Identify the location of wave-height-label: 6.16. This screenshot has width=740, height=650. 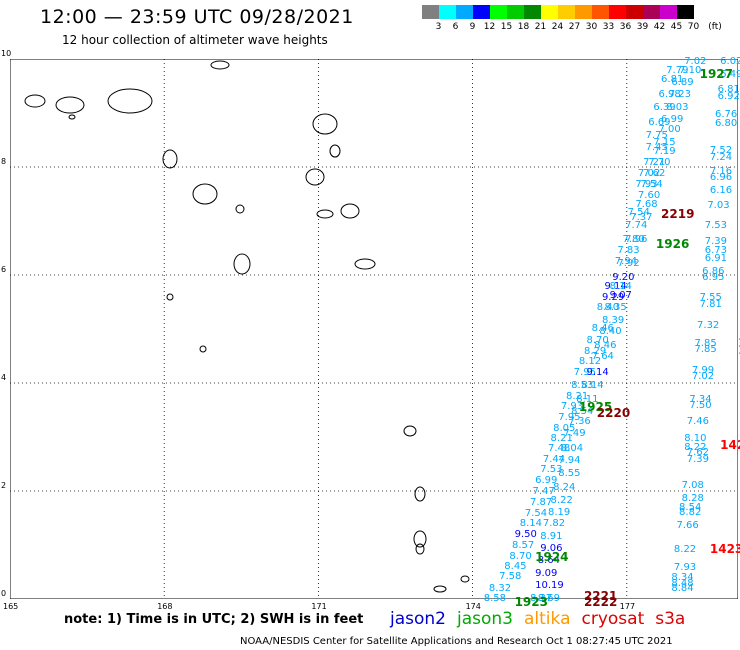
(721, 191).